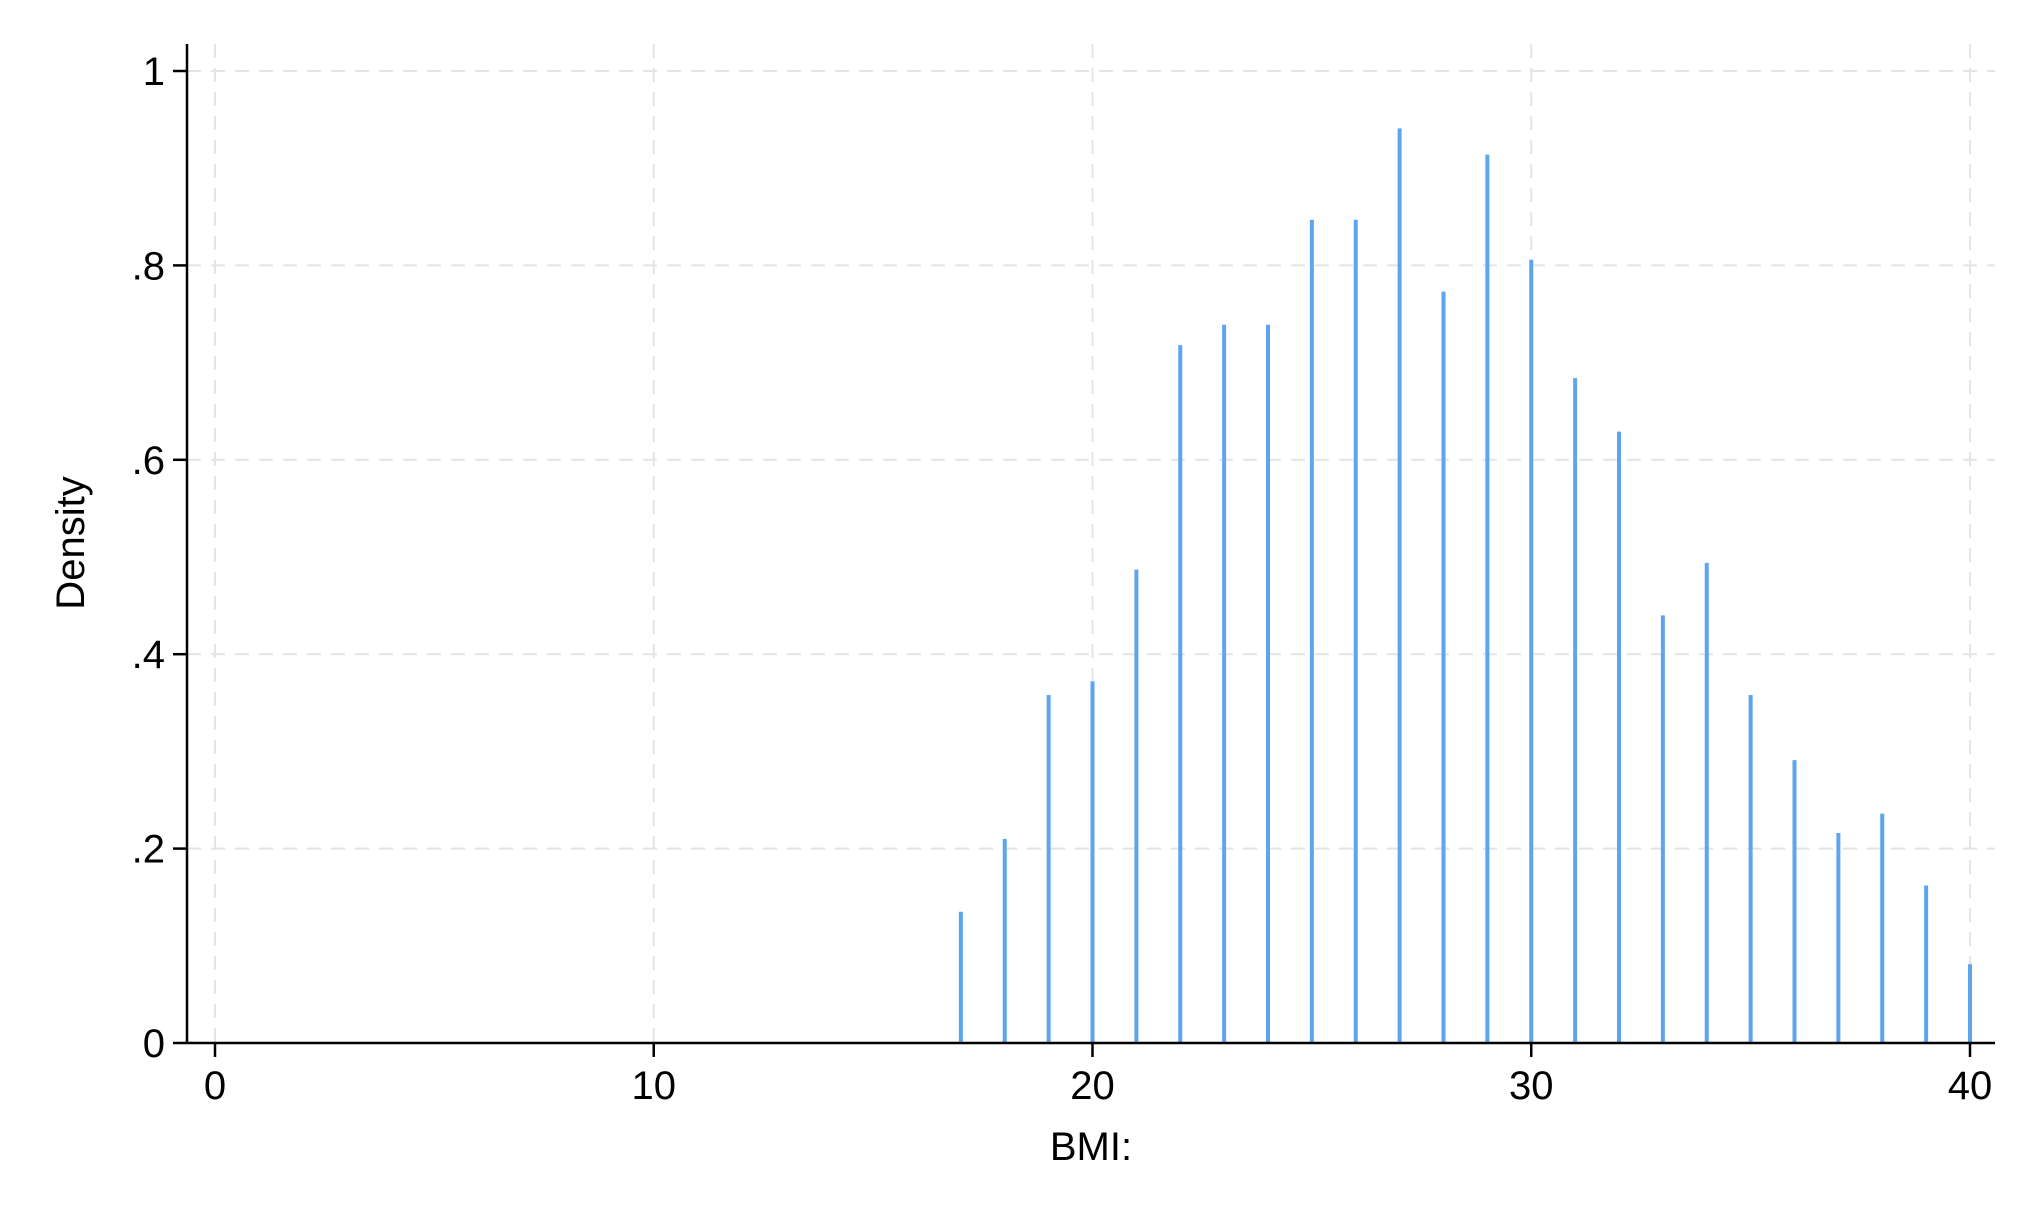  Describe the element at coordinates (1092, 1086) in the screenshot. I see `x-tick-label: 20` at that location.